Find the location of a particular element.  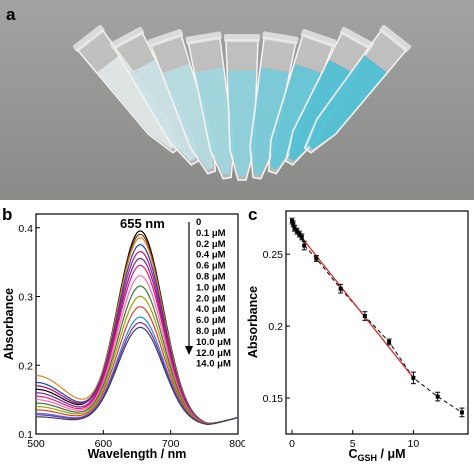

x-tick-label: 500 is located at coordinates (36, 444).